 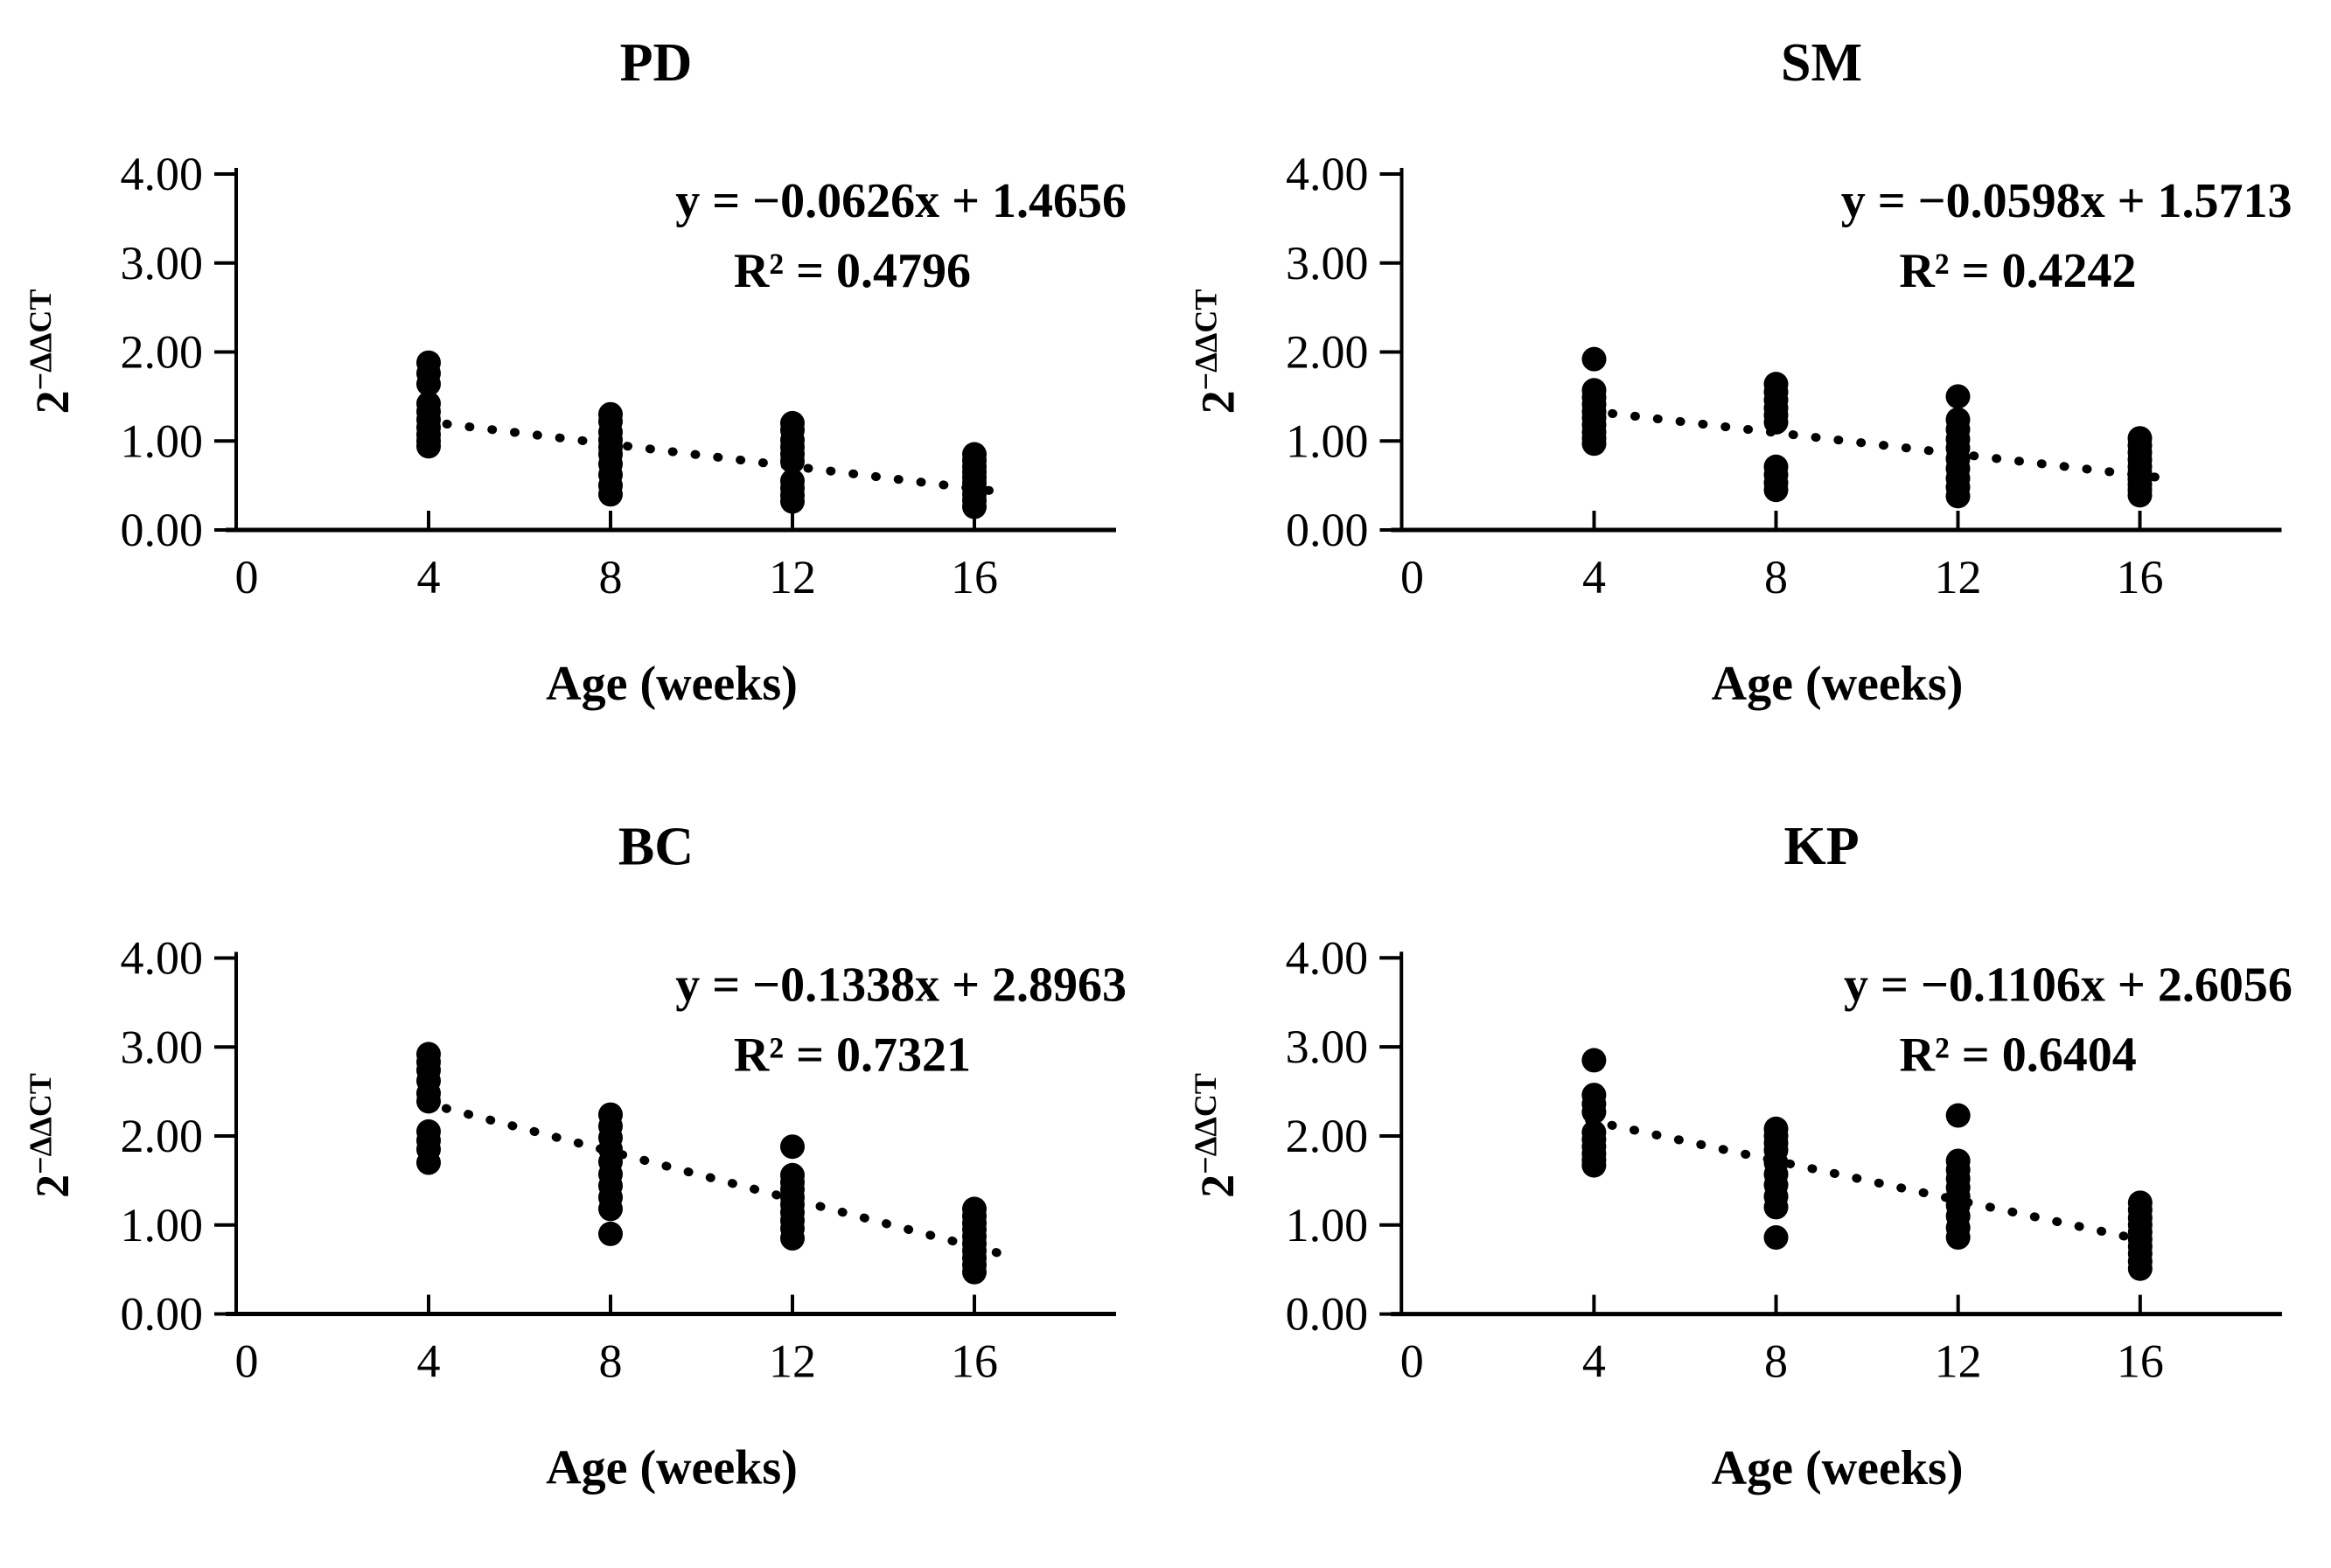 What do you see at coordinates (656, 847) in the screenshot?
I see `chart-title: BC` at bounding box center [656, 847].